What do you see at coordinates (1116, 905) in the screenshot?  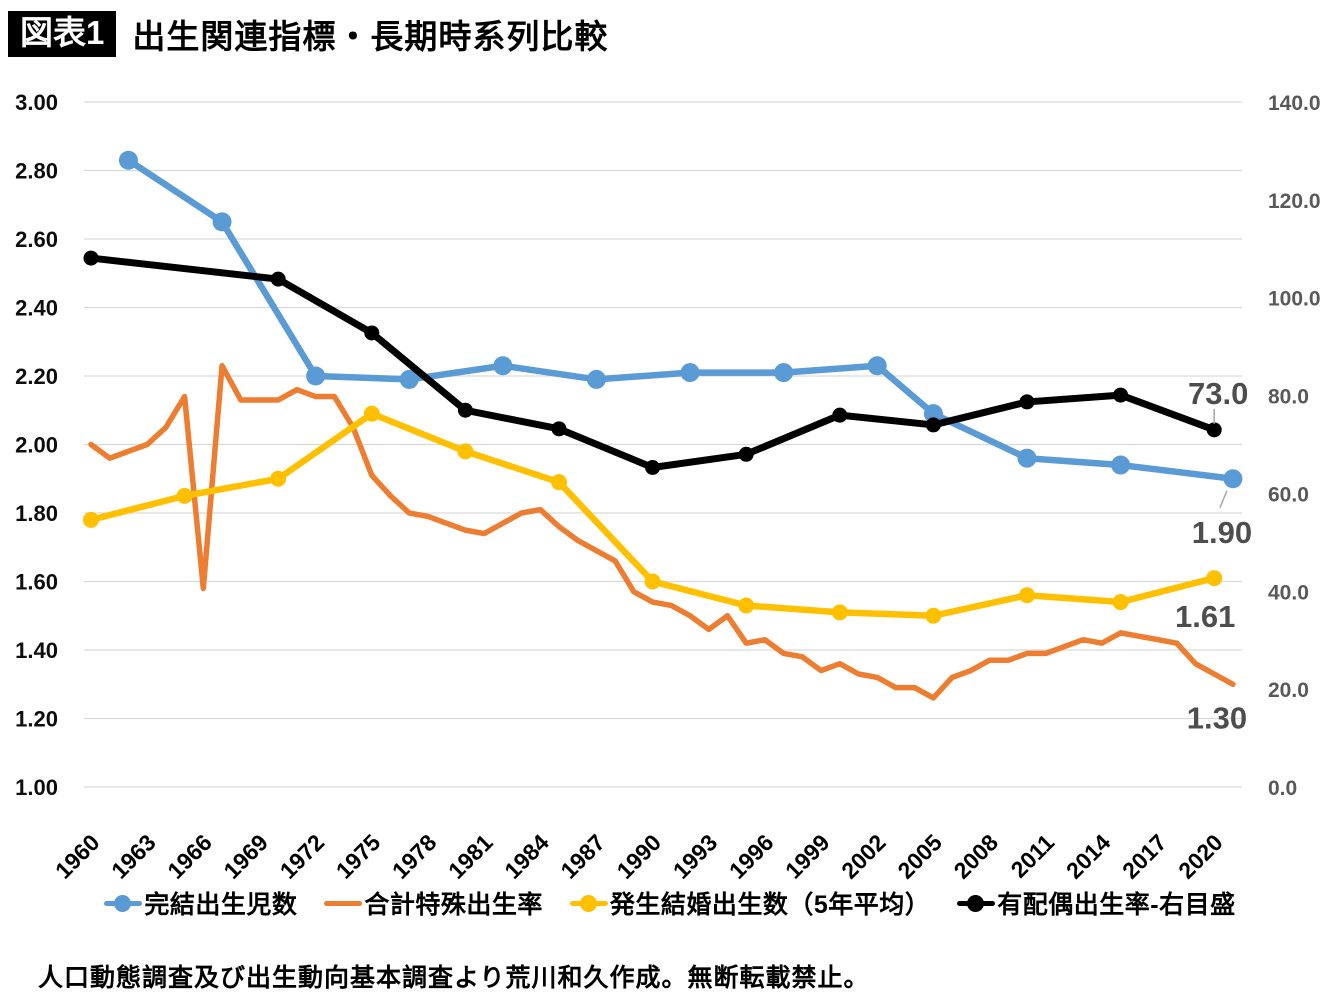 I see `legend-label: 有配偶出生率-右目盛` at bounding box center [1116, 905].